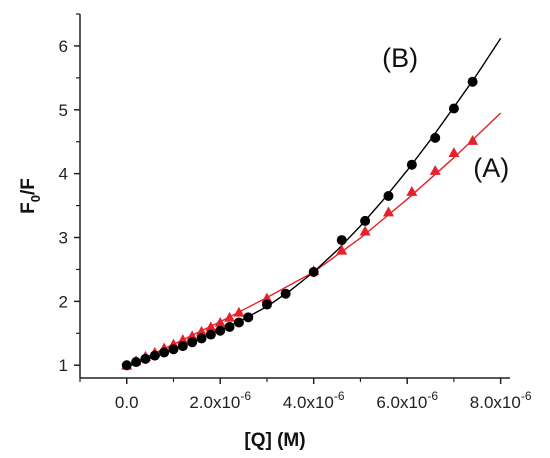 Image resolution: width=550 pixels, height=458 pixels. I want to click on y-tick-label: 1, so click(63, 365).